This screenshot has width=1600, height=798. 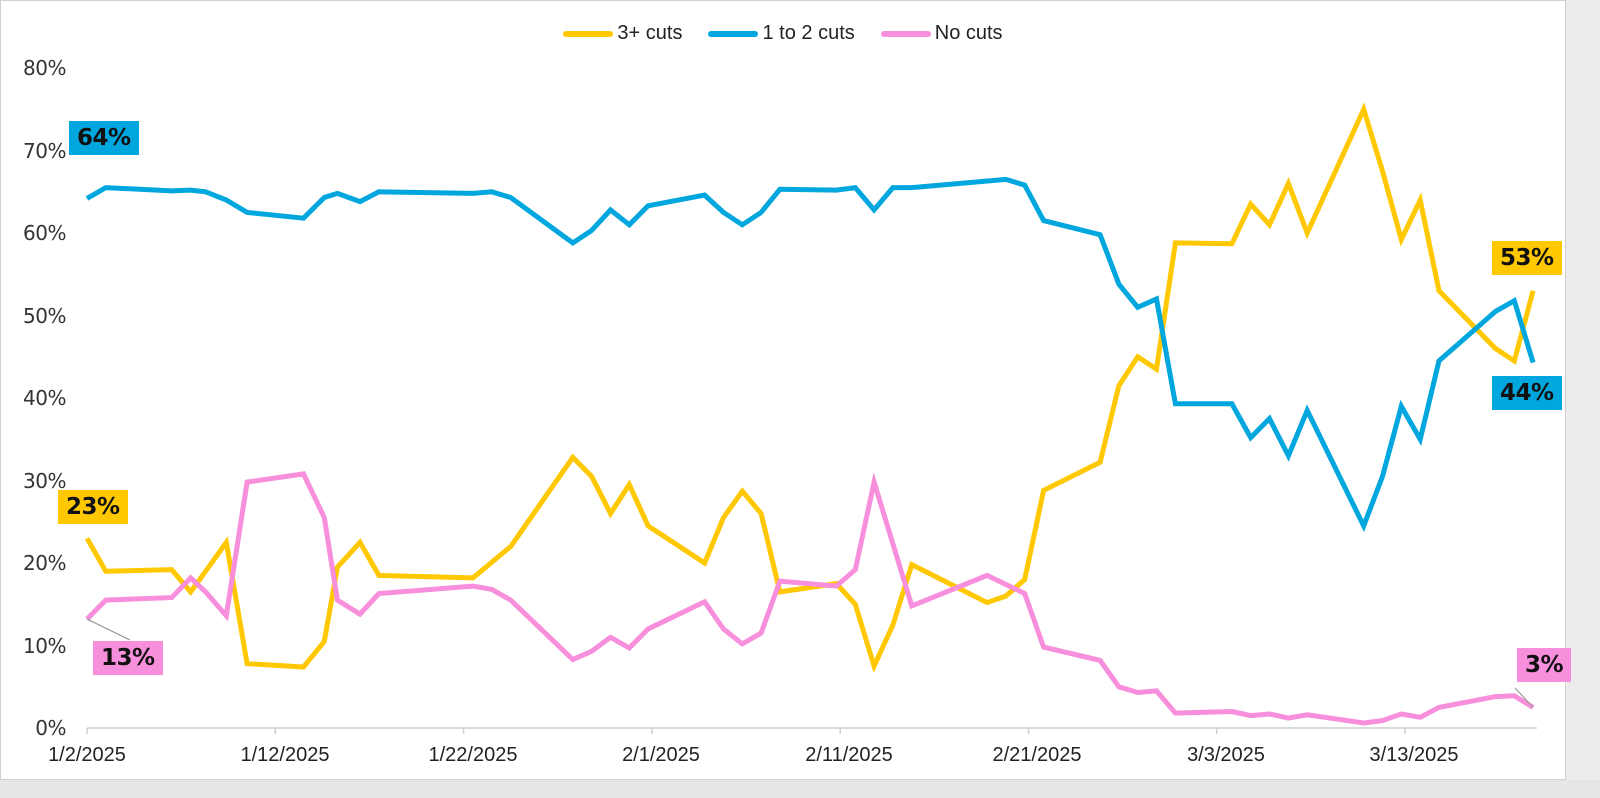 What do you see at coordinates (87, 755) in the screenshot?
I see `x-tick-1-2: 1/2/2025` at bounding box center [87, 755].